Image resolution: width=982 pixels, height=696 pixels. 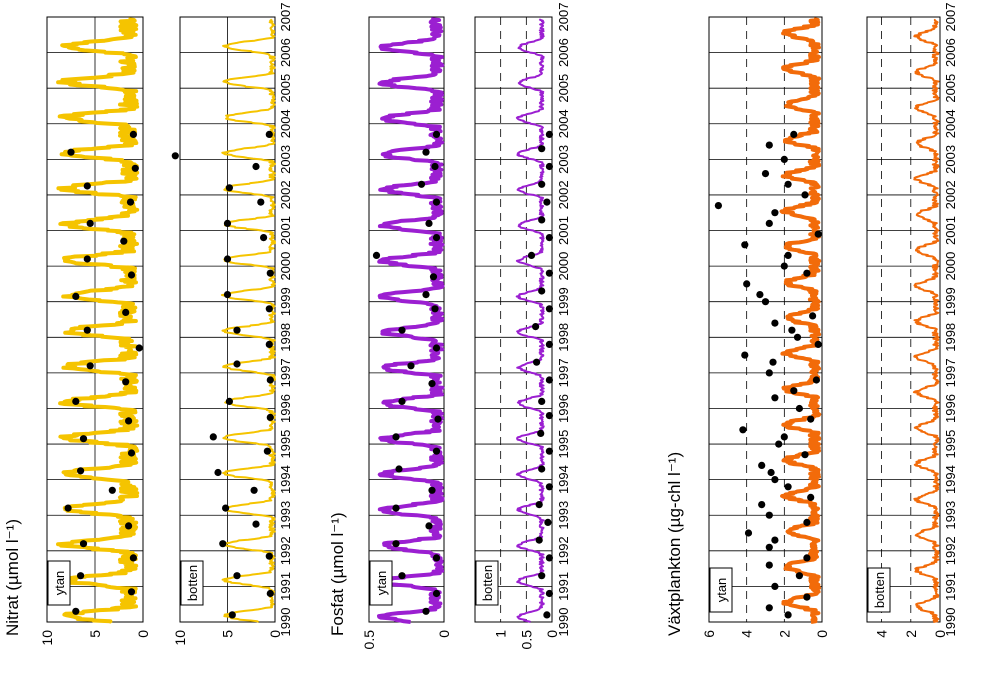 I want to click on nitrat-botten-panel: 10 5 0 botten, so click(x=227, y=331).